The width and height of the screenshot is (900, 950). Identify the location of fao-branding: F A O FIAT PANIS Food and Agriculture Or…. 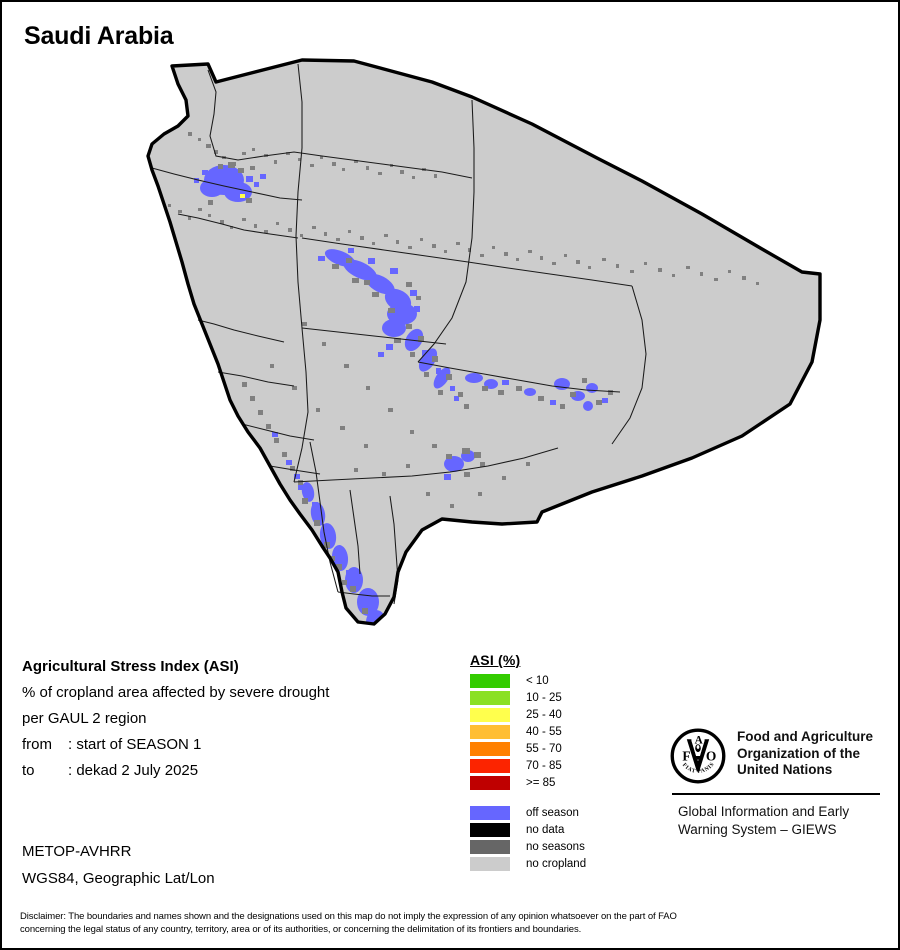
(780, 783).